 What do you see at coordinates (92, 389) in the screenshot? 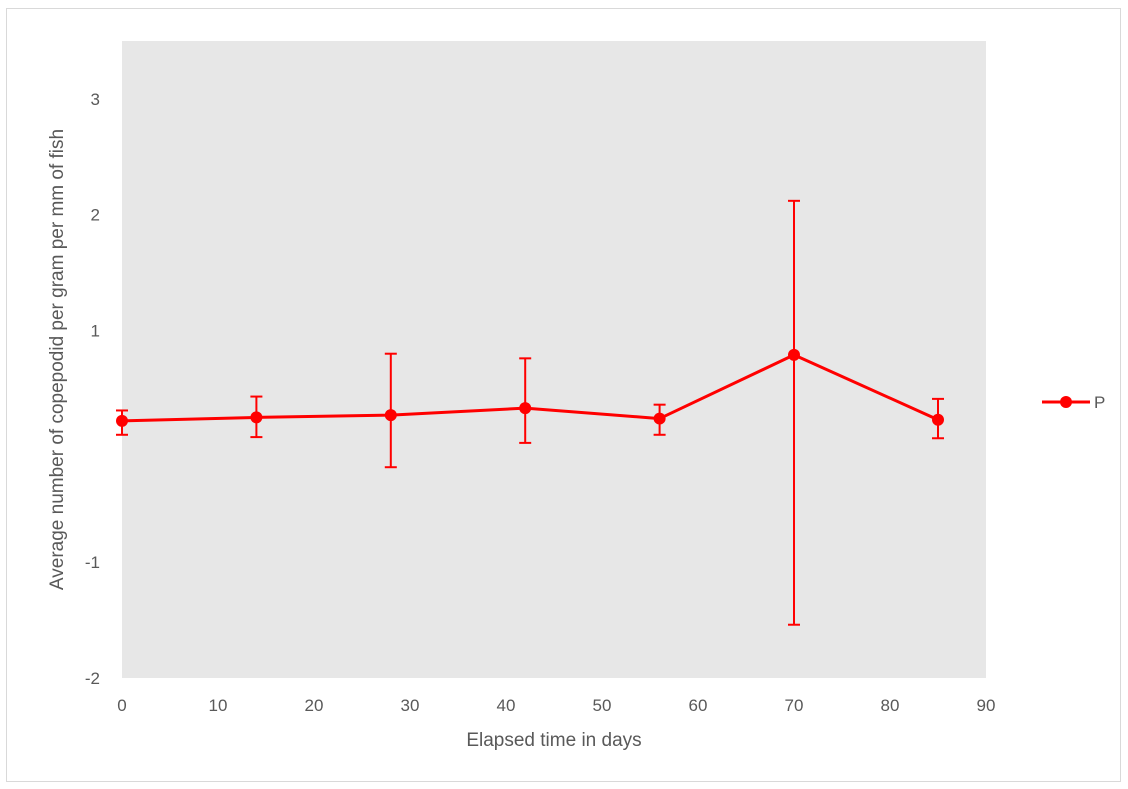
I see `y-axis-ticks: -2 -1 1 2 3` at bounding box center [92, 389].